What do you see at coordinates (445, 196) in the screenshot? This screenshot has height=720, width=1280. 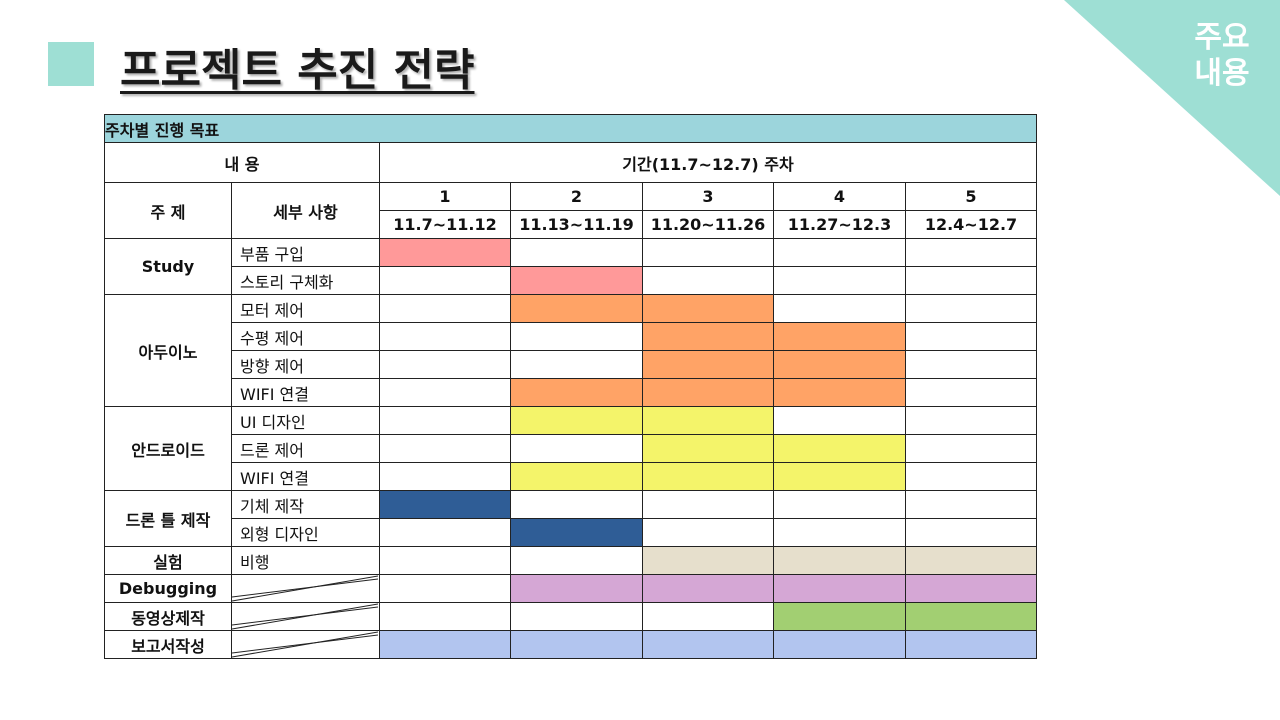 I see `week-number: 1` at bounding box center [445, 196].